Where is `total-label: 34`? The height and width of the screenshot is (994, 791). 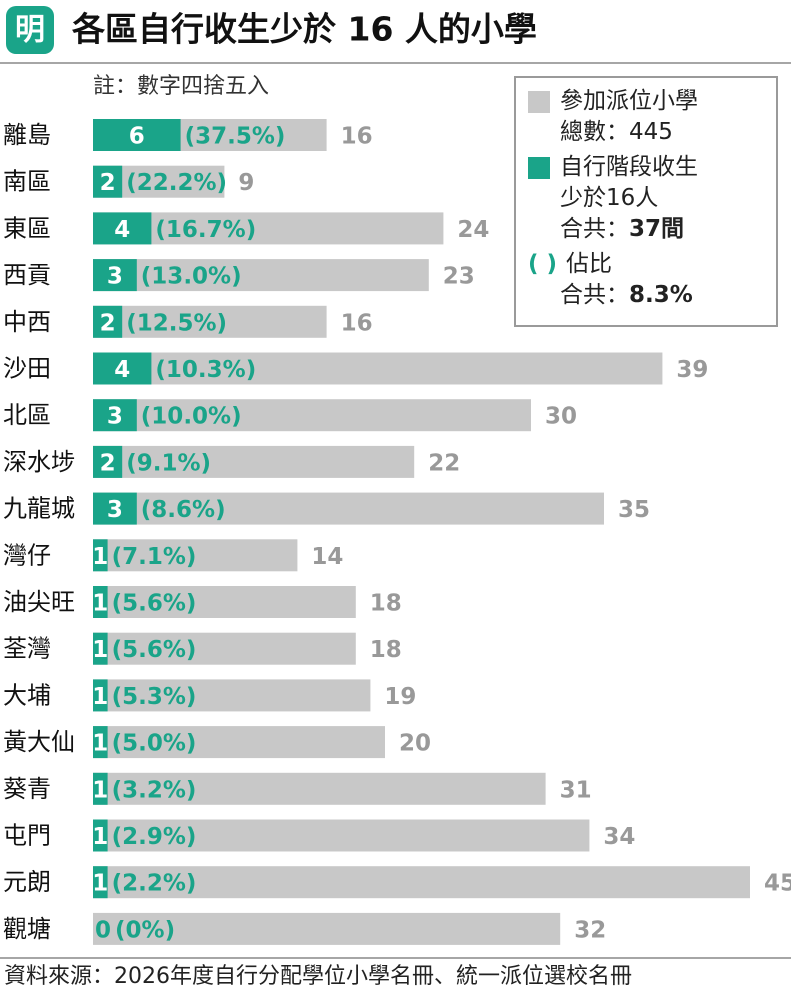 total-label: 34 is located at coordinates (619, 837).